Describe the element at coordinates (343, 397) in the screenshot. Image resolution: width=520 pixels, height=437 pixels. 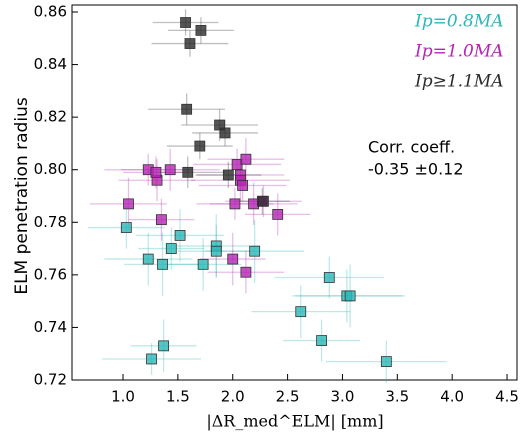
I see `x-tick-label: 3.0` at that location.